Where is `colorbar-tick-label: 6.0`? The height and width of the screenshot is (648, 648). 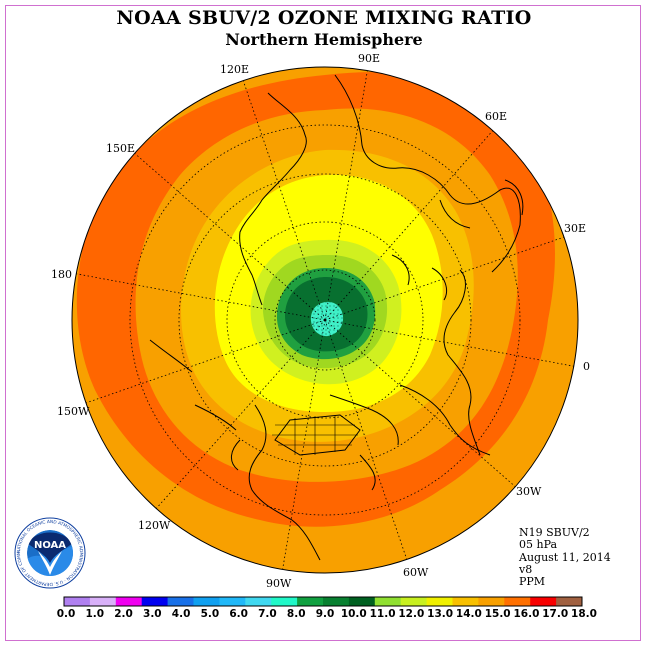
colorbar-tick-label: 6.0 is located at coordinates (238, 614).